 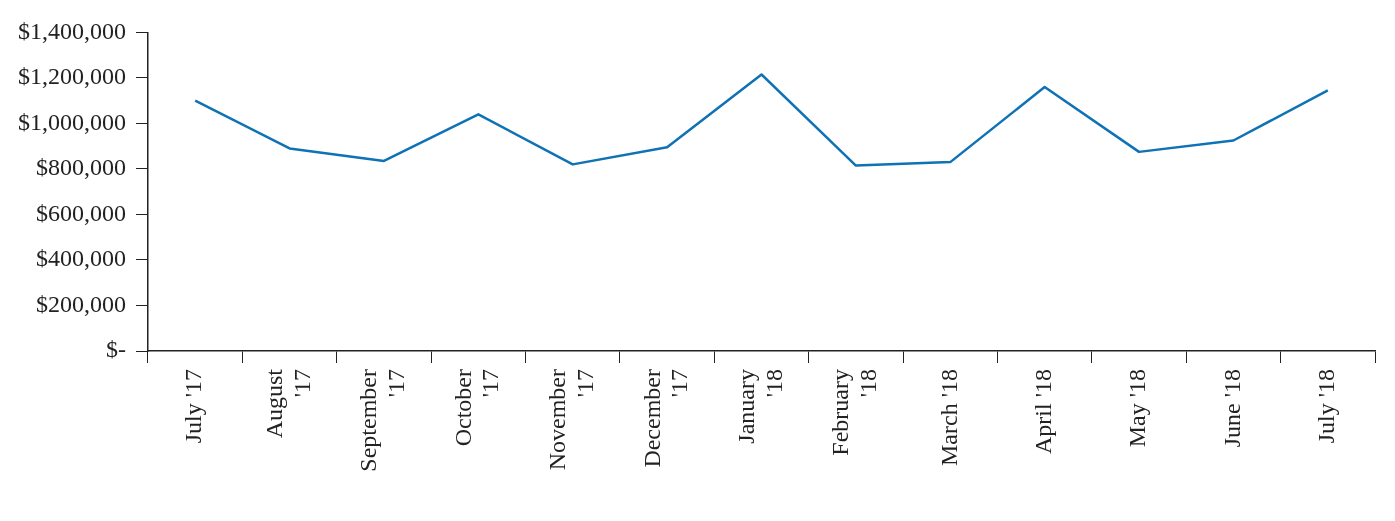 I want to click on x-tick-label: December '17, so click(x=665, y=418).